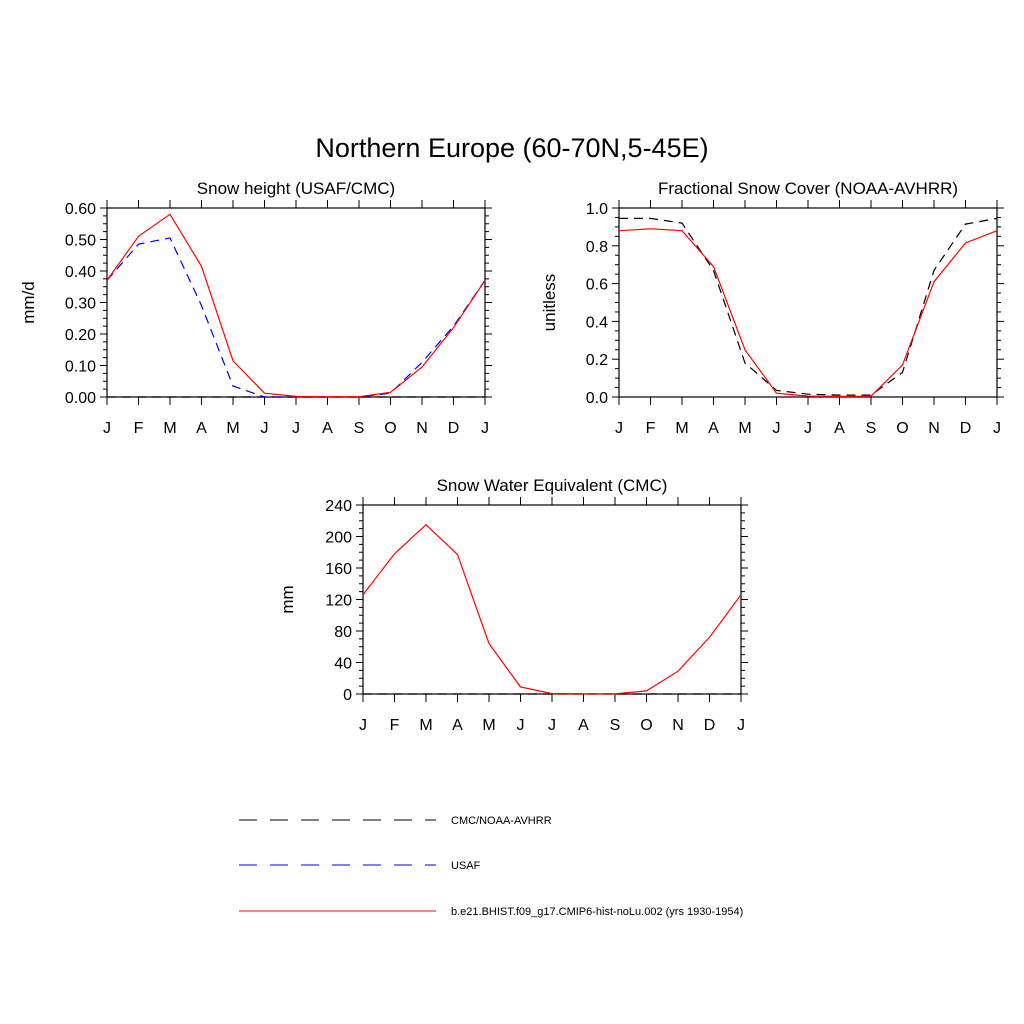 The width and height of the screenshot is (1024, 1024). Describe the element at coordinates (80, 367) in the screenshot. I see `y-tick-label: 0.10` at that location.